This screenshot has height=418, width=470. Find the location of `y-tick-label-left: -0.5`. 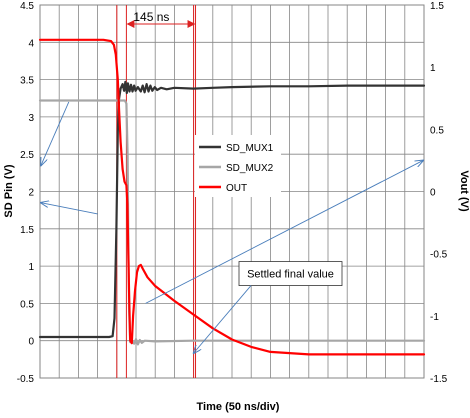

y-tick-label-left: -0.5 is located at coordinates (26, 379).